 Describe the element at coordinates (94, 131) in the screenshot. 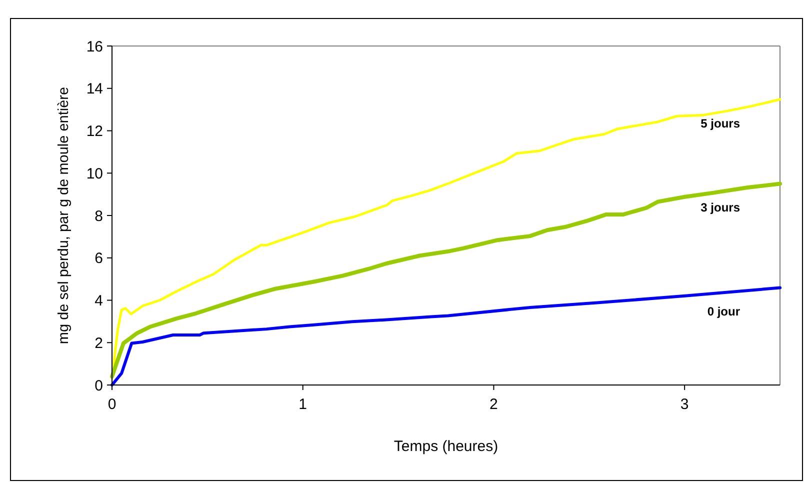

I see `y-tick-label: 12` at that location.